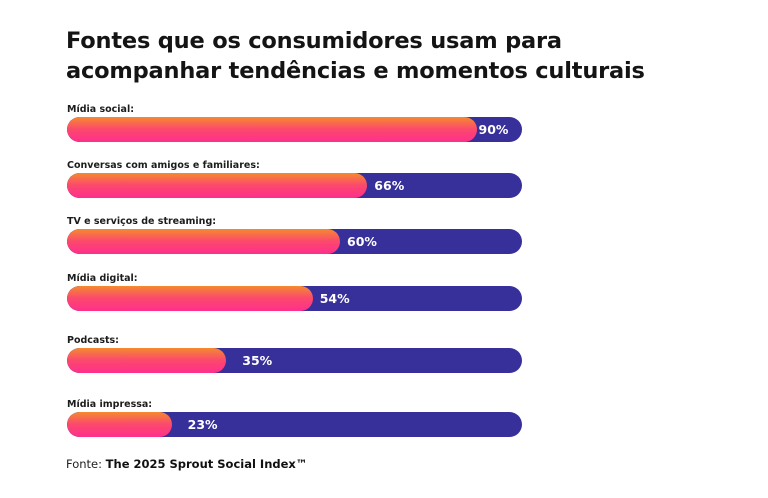 Image resolution: width=768 pixels, height=498 pixels. Describe the element at coordinates (163, 165) in the screenshot. I see `category-label: Conversas com amigos e familiares:` at that location.